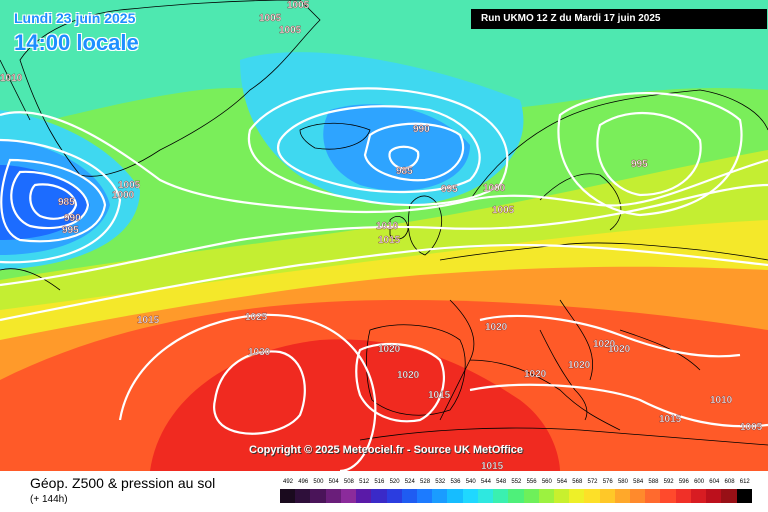 The image size is (768, 512). I want to click on isobar-990-low-north, so click(414, 152).